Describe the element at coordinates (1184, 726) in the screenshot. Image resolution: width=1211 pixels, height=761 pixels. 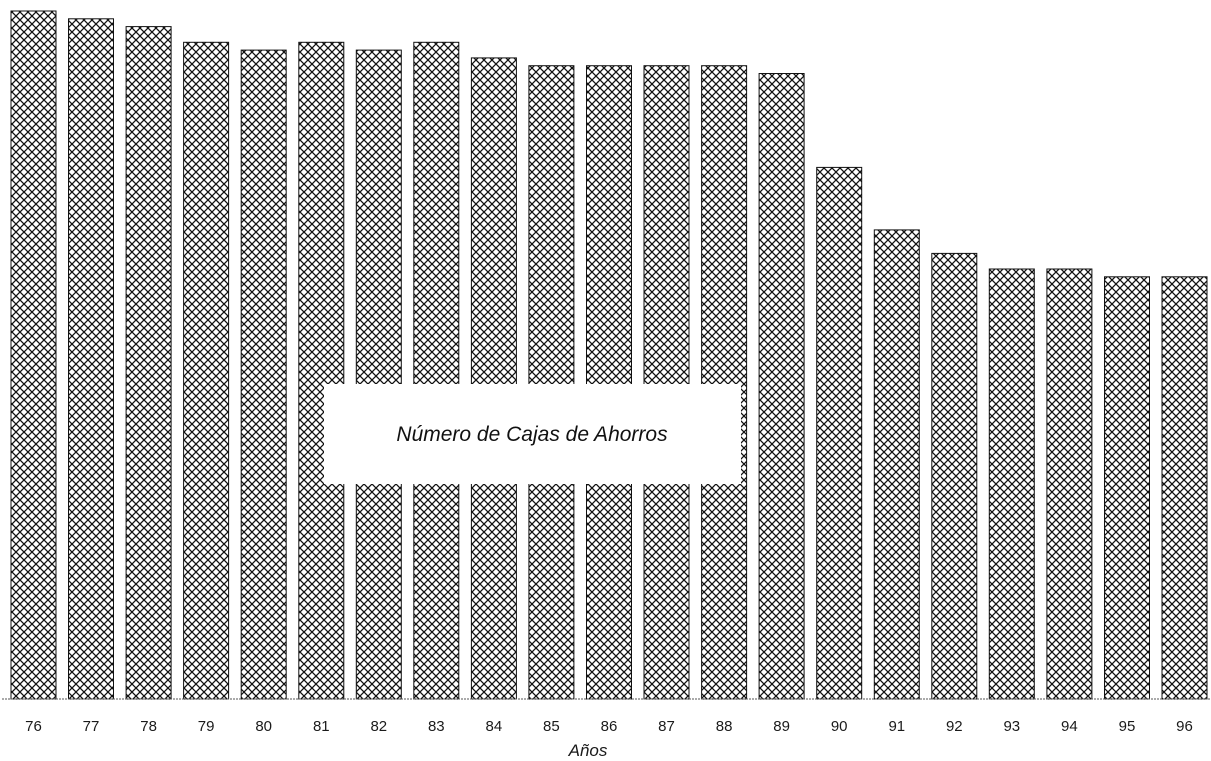
I see `x-tick-label-96: 96` at that location.